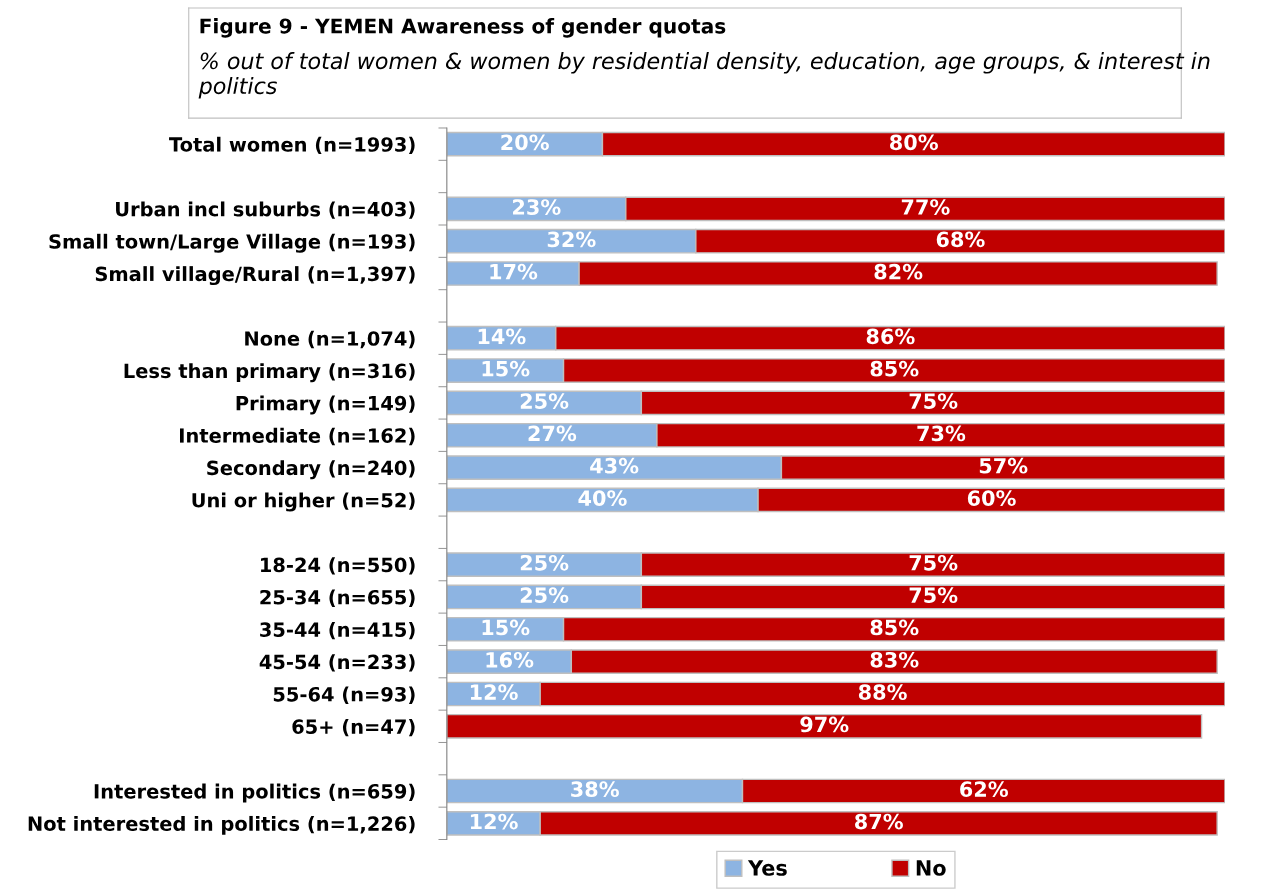 Image resolution: width=1284 pixels, height=895 pixels. What do you see at coordinates (255, 276) in the screenshot?
I see `y-tick-label: Small village/Rural (n=1,397)` at bounding box center [255, 276].